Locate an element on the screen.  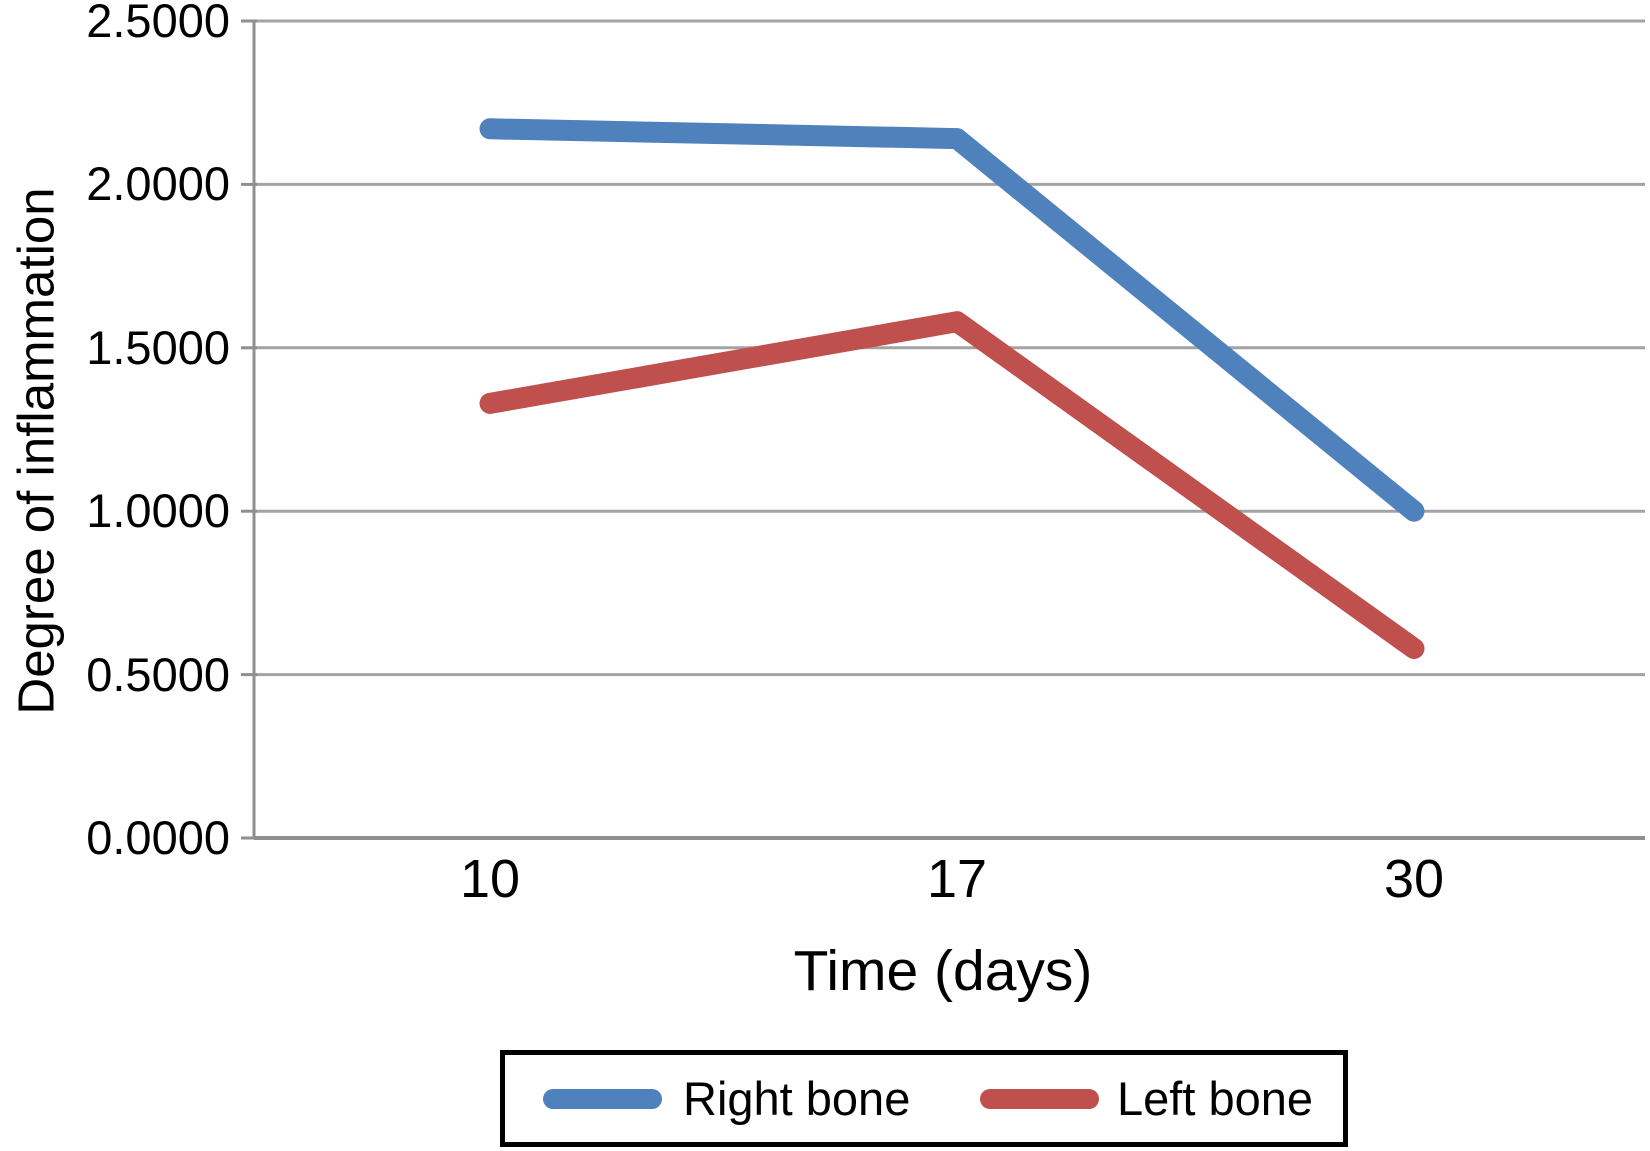
legend-label-right-bone: Right bone is located at coordinates (797, 1098).